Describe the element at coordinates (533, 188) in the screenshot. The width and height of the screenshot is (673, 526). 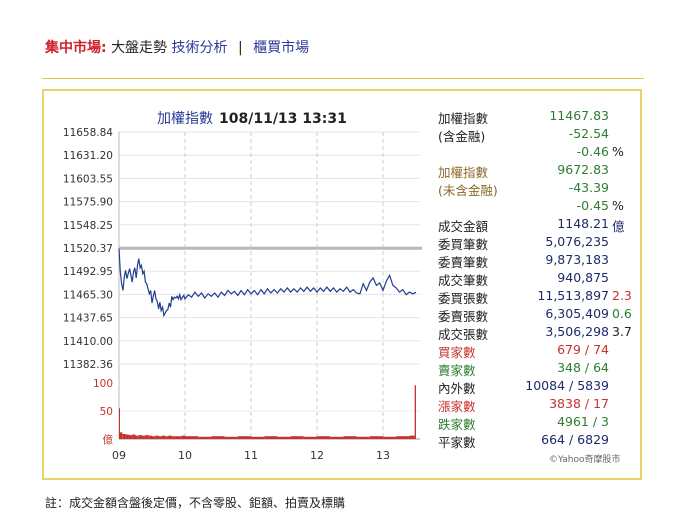
I see `stats-row: (未含金融) -43.39` at that location.